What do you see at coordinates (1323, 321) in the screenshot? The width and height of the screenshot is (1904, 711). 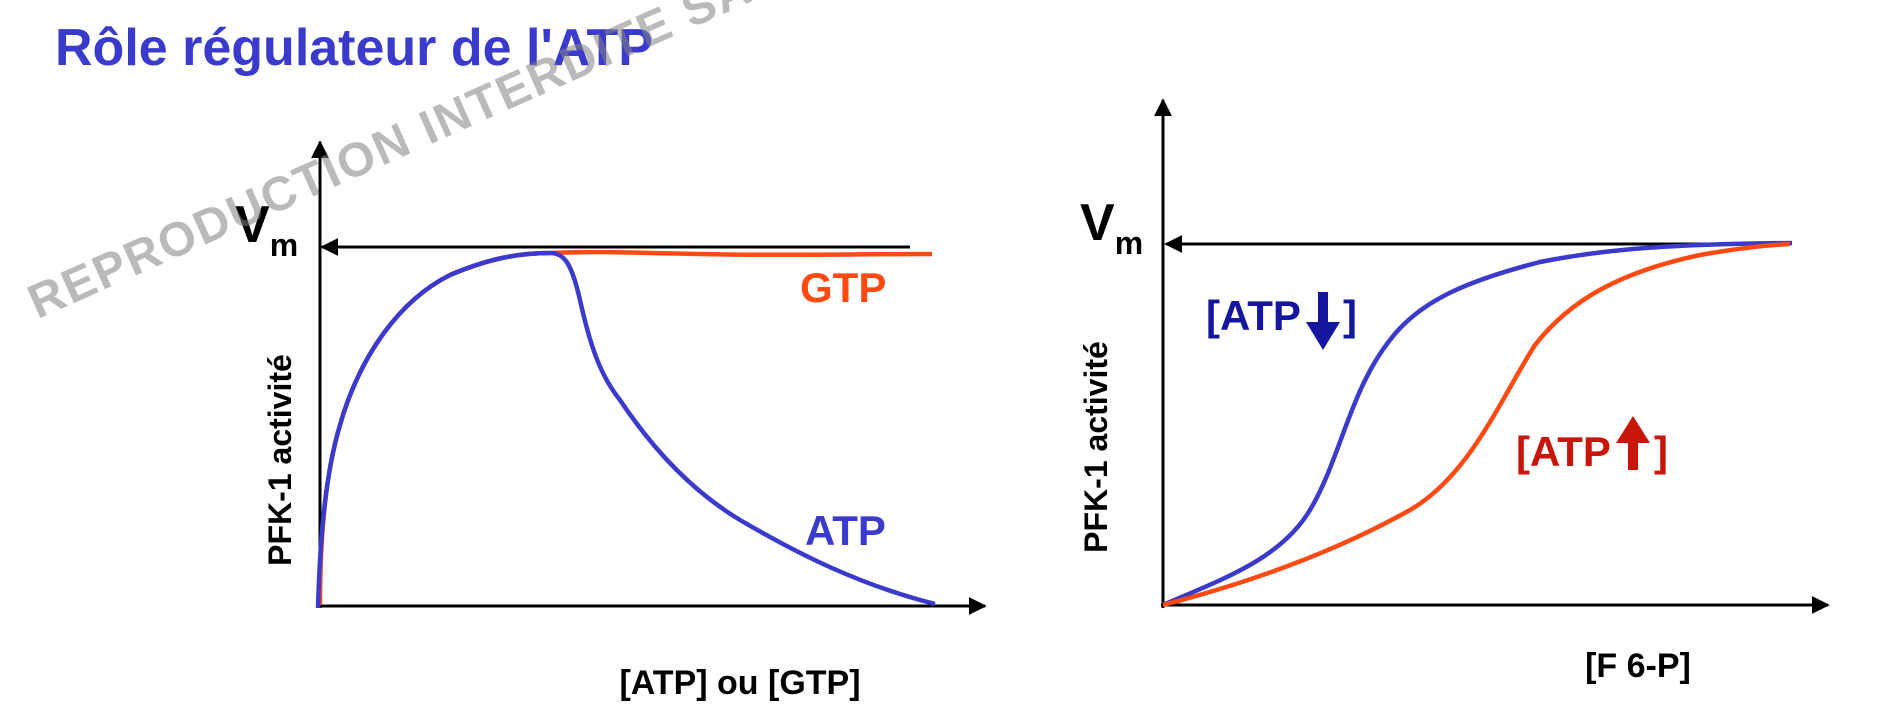 I see `arrow-down-icon` at bounding box center [1323, 321].